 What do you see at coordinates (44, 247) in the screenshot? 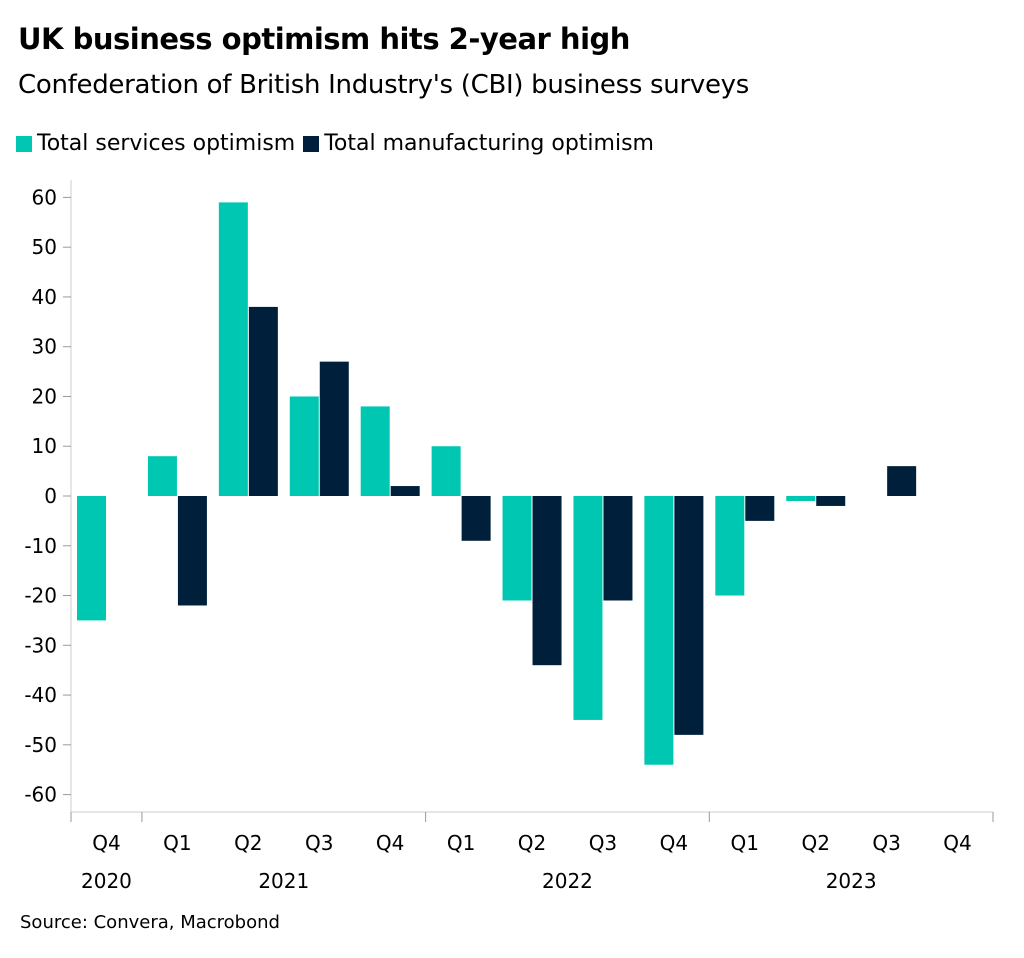
I see `y-tick-label: 50` at bounding box center [44, 247].